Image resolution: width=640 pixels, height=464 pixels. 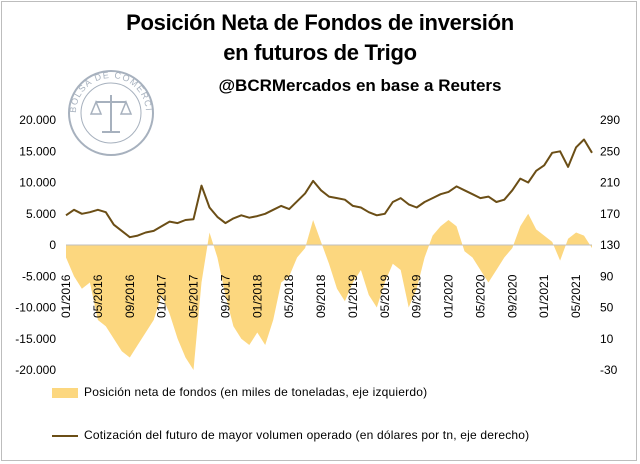 I want to click on chart-title-line1: Posición Neta de Fondos de inversión, so click(x=320, y=22).